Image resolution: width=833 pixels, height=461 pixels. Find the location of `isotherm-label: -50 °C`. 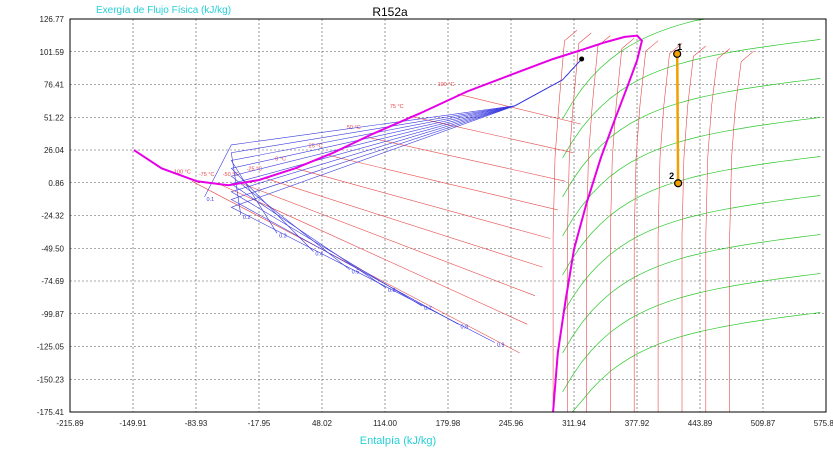

isotherm-label: -50 °C is located at coordinates (231, 175).